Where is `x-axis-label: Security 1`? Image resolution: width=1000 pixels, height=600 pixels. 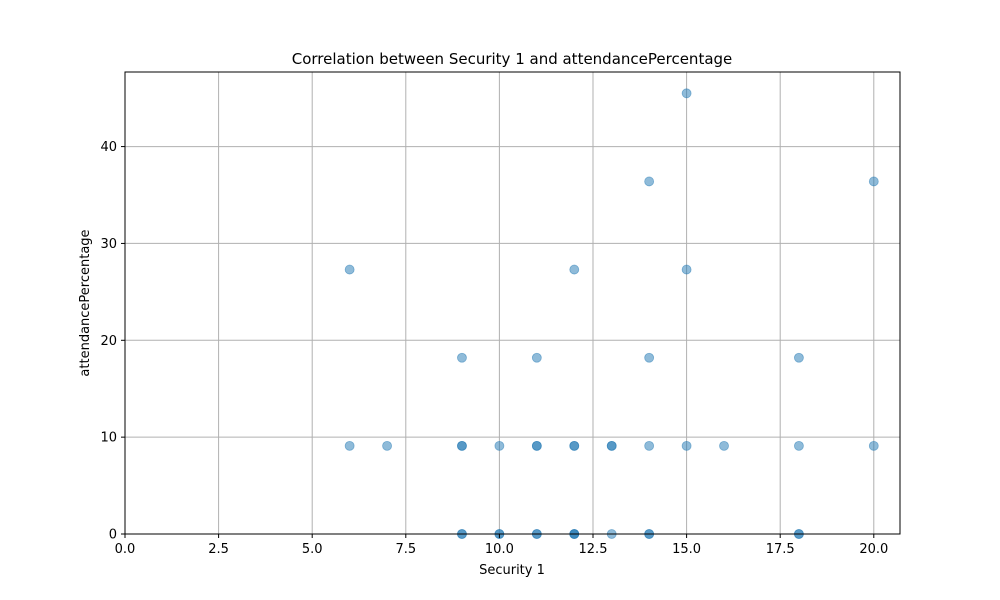
x-axis-label: Security 1 is located at coordinates (512, 570).